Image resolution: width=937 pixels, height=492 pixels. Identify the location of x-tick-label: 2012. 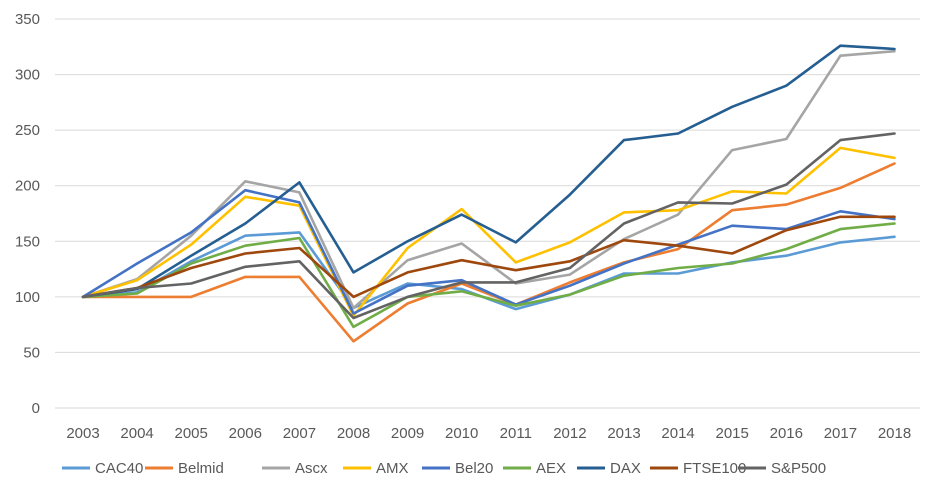
(569, 433).